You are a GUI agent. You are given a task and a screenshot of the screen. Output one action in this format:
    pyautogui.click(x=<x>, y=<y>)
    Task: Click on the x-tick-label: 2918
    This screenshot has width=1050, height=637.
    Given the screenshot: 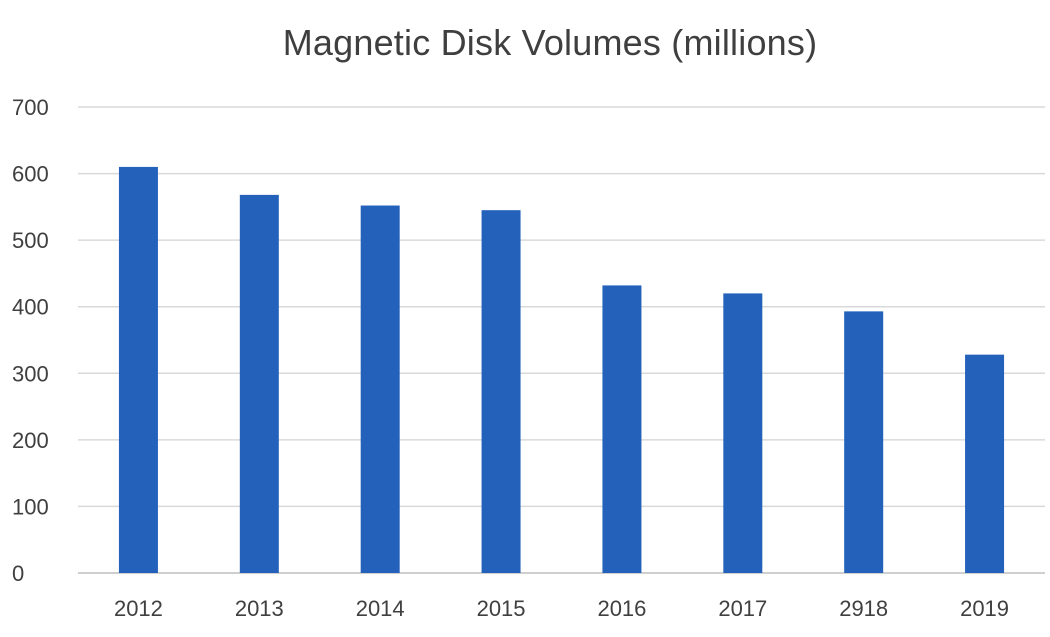 What is the action you would take?
    pyautogui.click(x=863, y=608)
    